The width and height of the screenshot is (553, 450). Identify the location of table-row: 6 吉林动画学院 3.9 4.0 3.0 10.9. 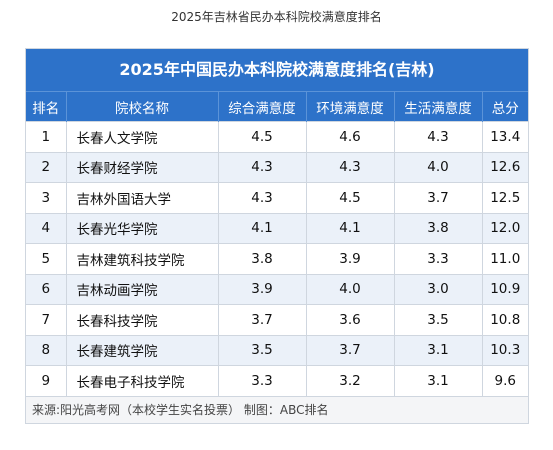
(277, 289).